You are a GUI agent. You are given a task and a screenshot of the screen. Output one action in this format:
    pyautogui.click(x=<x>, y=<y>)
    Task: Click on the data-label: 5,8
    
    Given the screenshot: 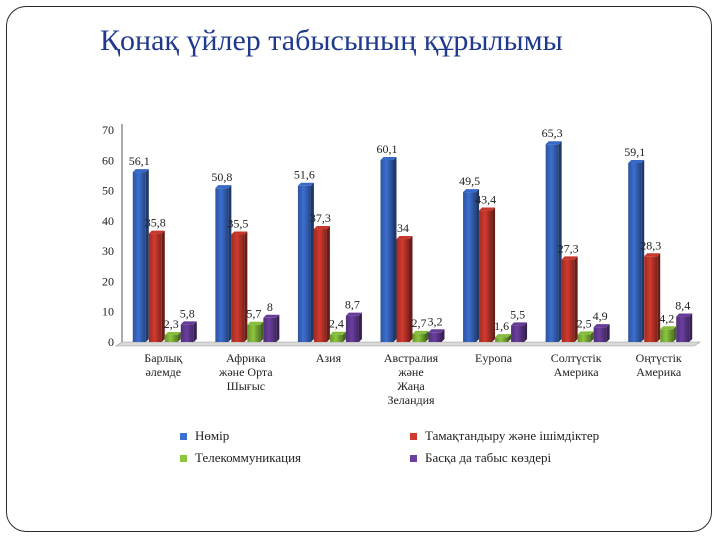 What is the action you would take?
    pyautogui.click(x=187, y=313)
    